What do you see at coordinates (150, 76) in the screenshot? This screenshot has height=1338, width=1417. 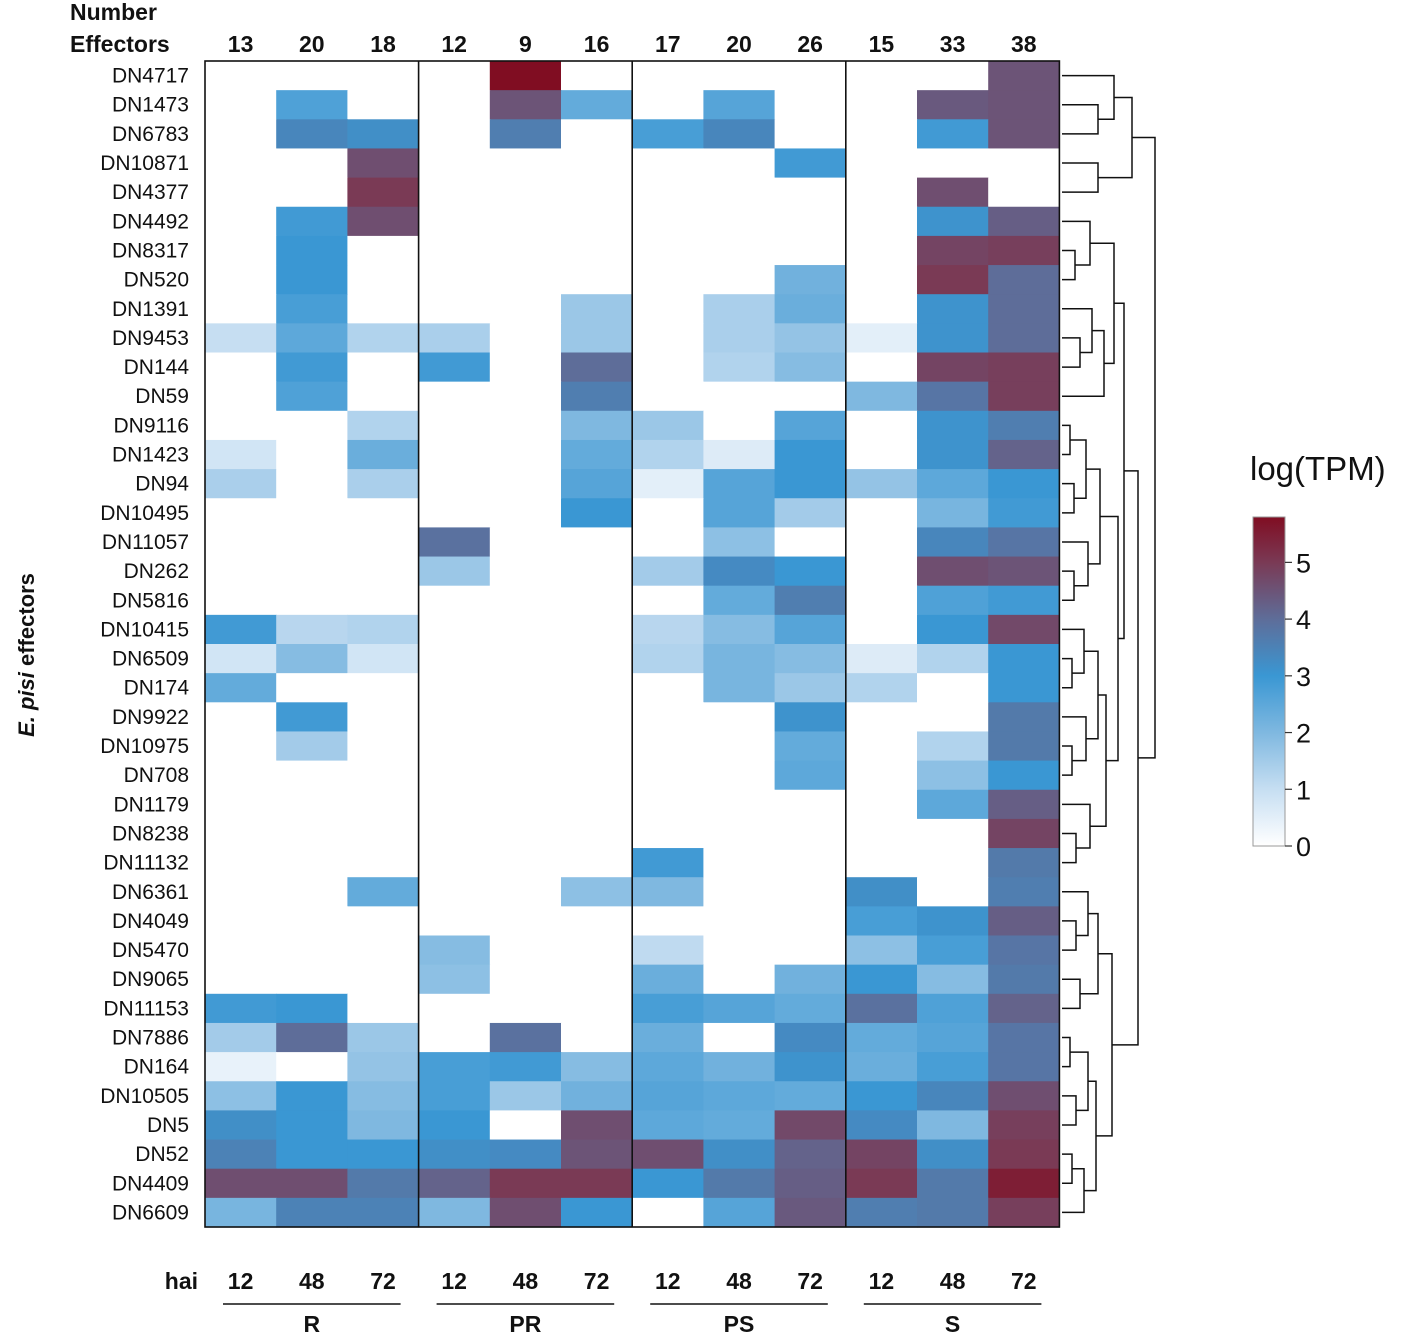 I see `row-label: DN4717` at bounding box center [150, 76].